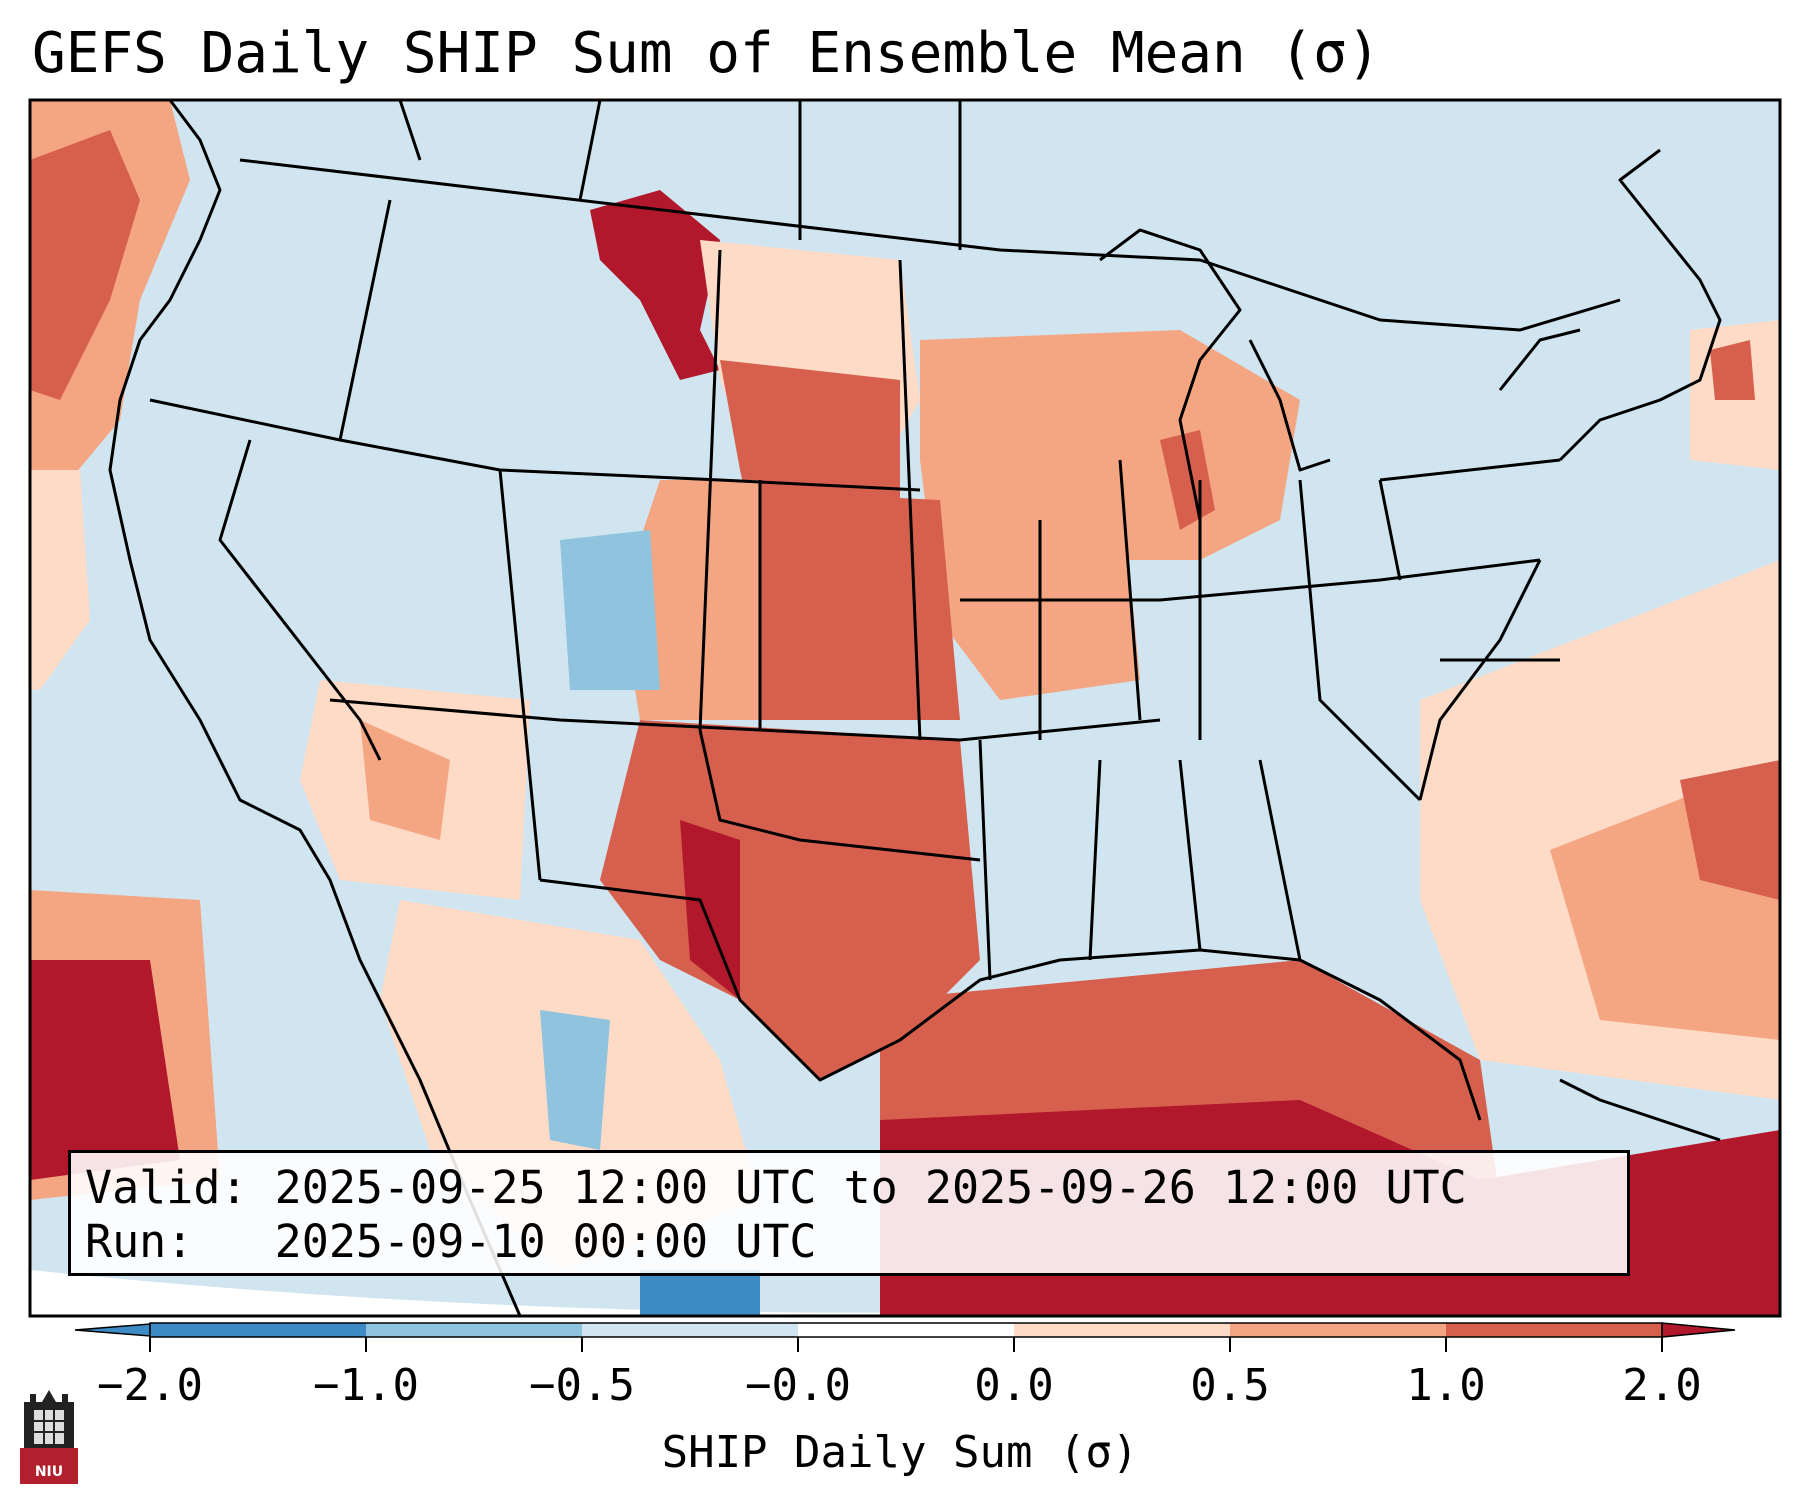 The height and width of the screenshot is (1506, 1803). I want to click on colorbar-extend-low, so click(112, 1330).